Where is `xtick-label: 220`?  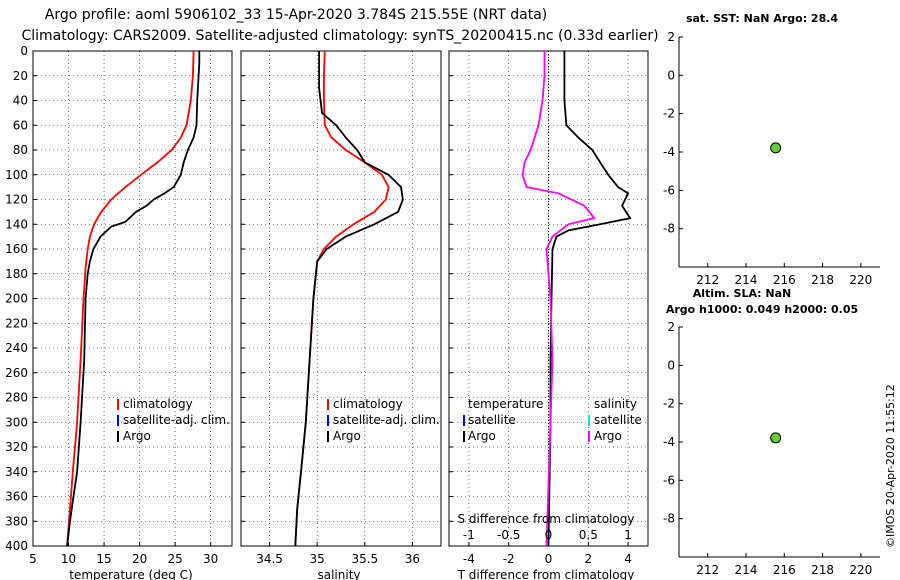 xtick-label: 220 is located at coordinates (860, 570).